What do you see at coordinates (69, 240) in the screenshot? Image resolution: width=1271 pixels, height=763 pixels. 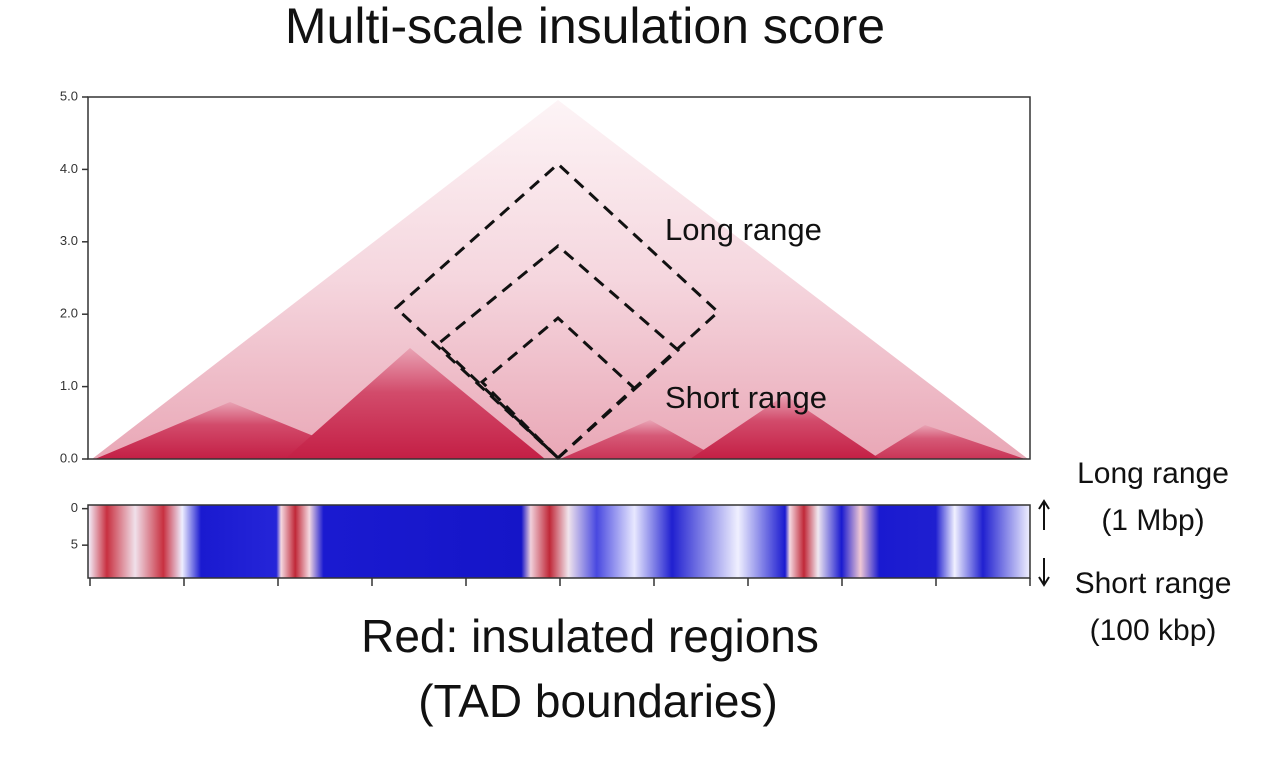 I see `y-tick-label: 3.0` at bounding box center [69, 240].